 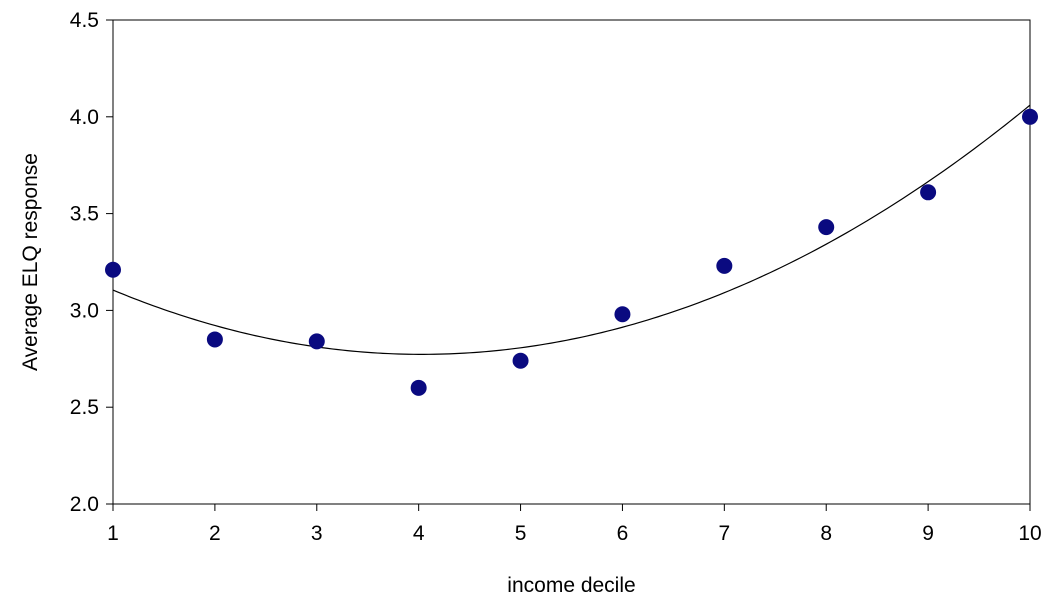 I want to click on x-tick-label: 1, so click(x=113, y=533).